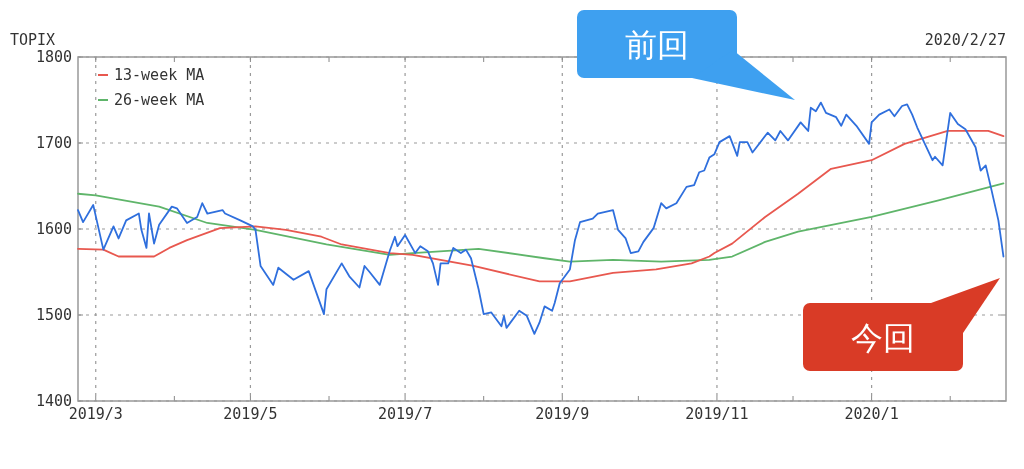 This screenshot has height=469, width=1024. Describe the element at coordinates (657, 45) in the screenshot. I see `annotation: 前回` at that location.